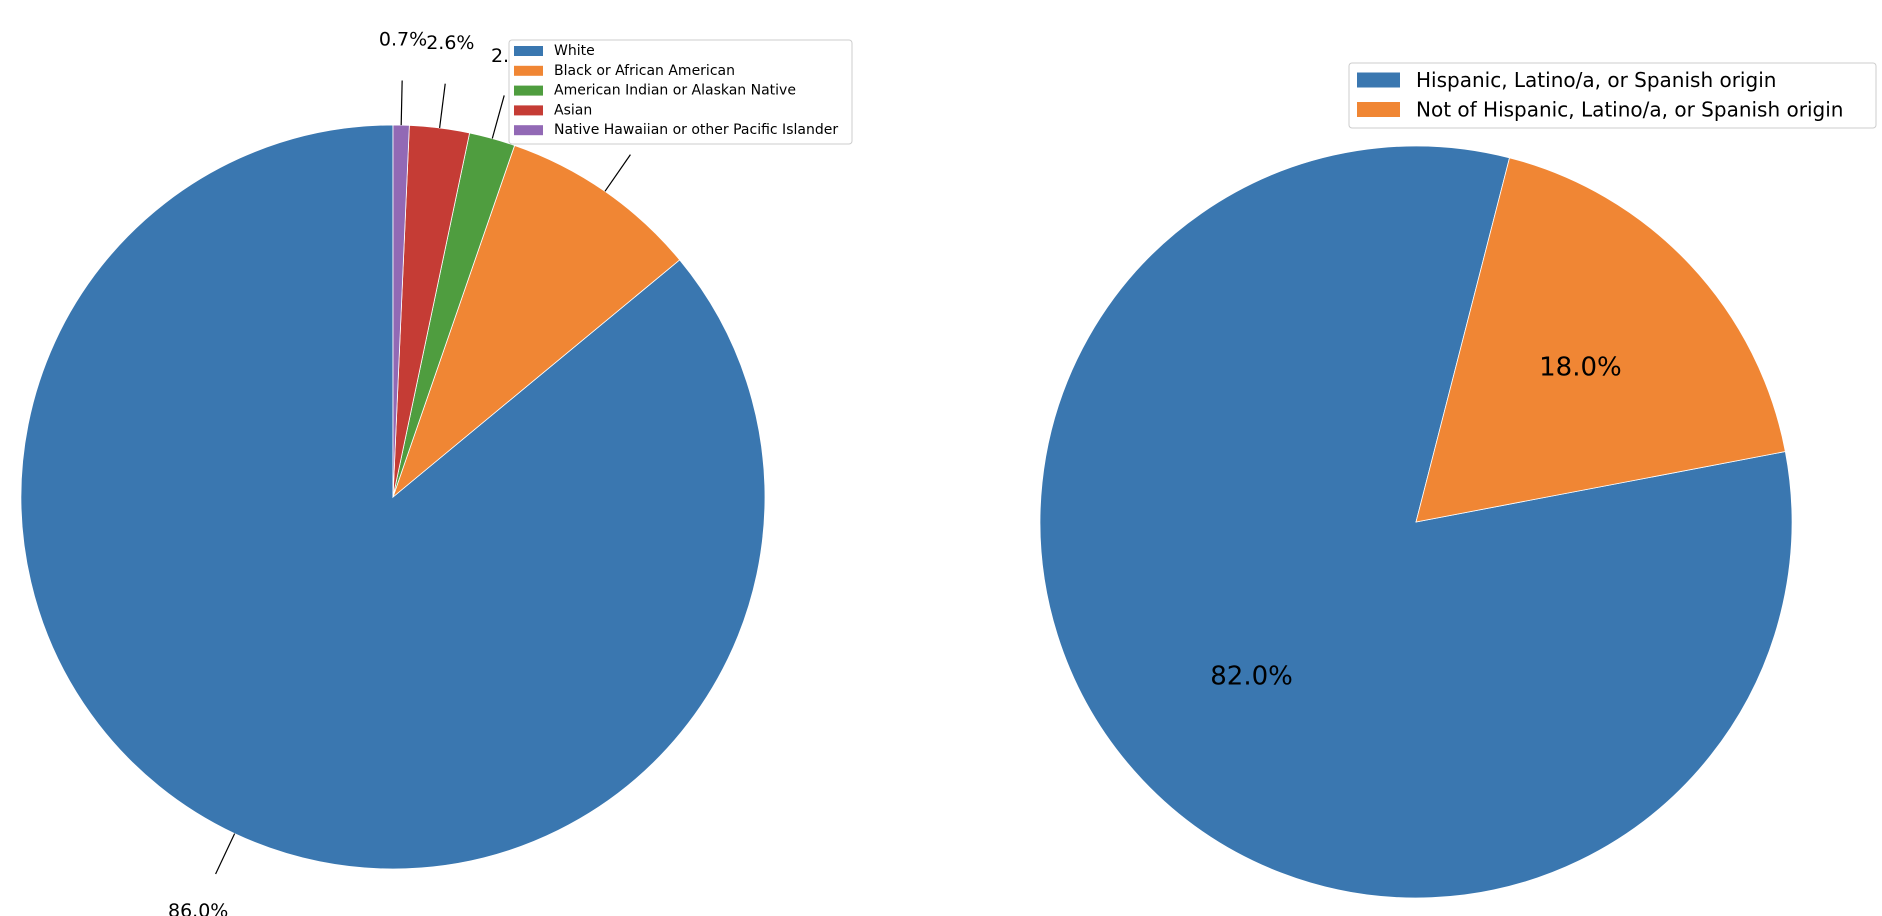 Image resolution: width=1882 pixels, height=916 pixels. What do you see at coordinates (573, 110) in the screenshot?
I see `legend-label-asian: Asian` at bounding box center [573, 110].